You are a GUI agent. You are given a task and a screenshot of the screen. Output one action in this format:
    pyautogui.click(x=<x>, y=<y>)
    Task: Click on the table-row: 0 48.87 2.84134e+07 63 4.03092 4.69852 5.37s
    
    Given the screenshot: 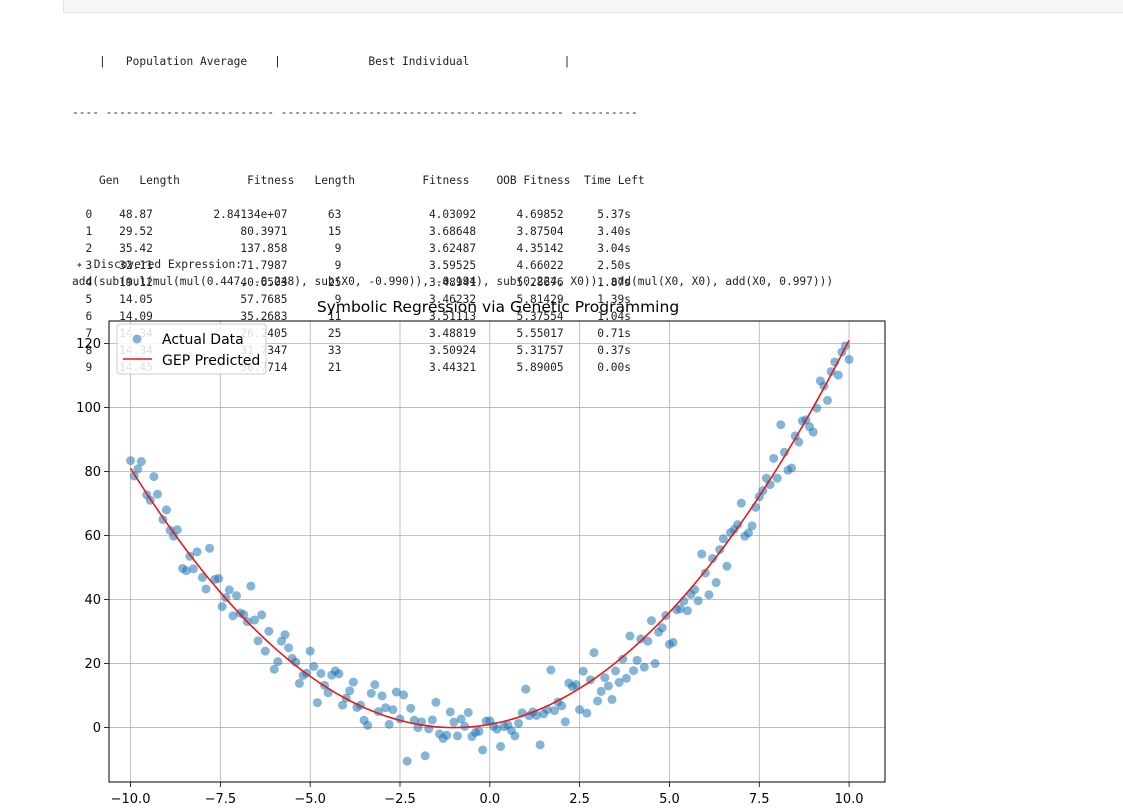 What is the action you would take?
    pyautogui.click(x=358, y=214)
    